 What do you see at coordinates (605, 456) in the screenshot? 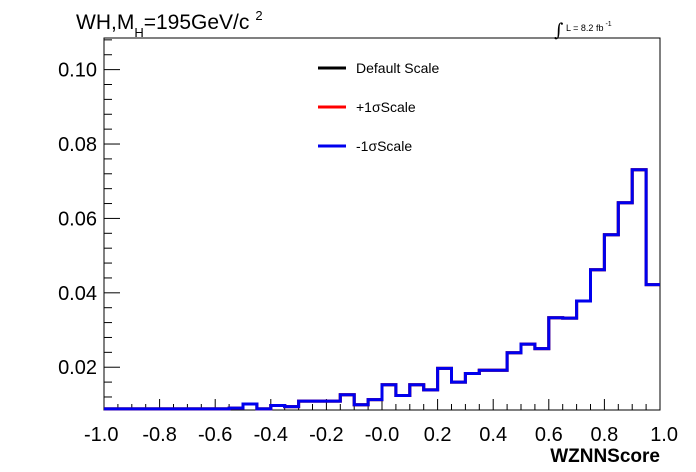
I see `x-axis-label: WZNNScore` at bounding box center [605, 456].